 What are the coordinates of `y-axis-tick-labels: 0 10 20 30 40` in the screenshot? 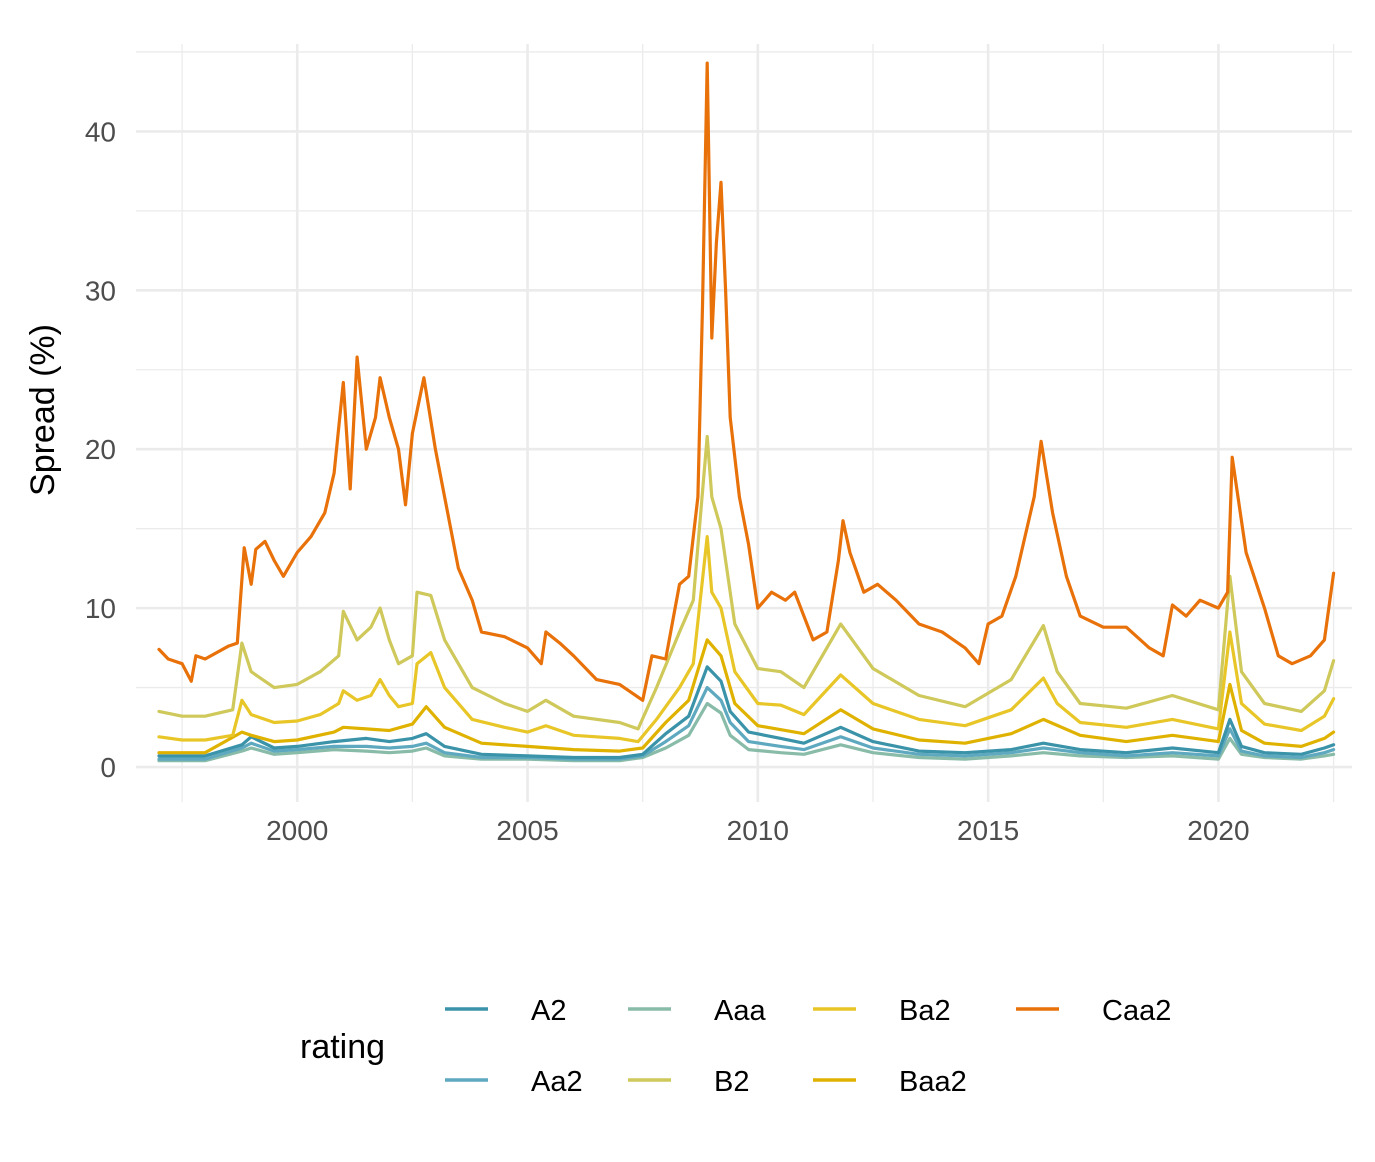 It's located at (100, 449).